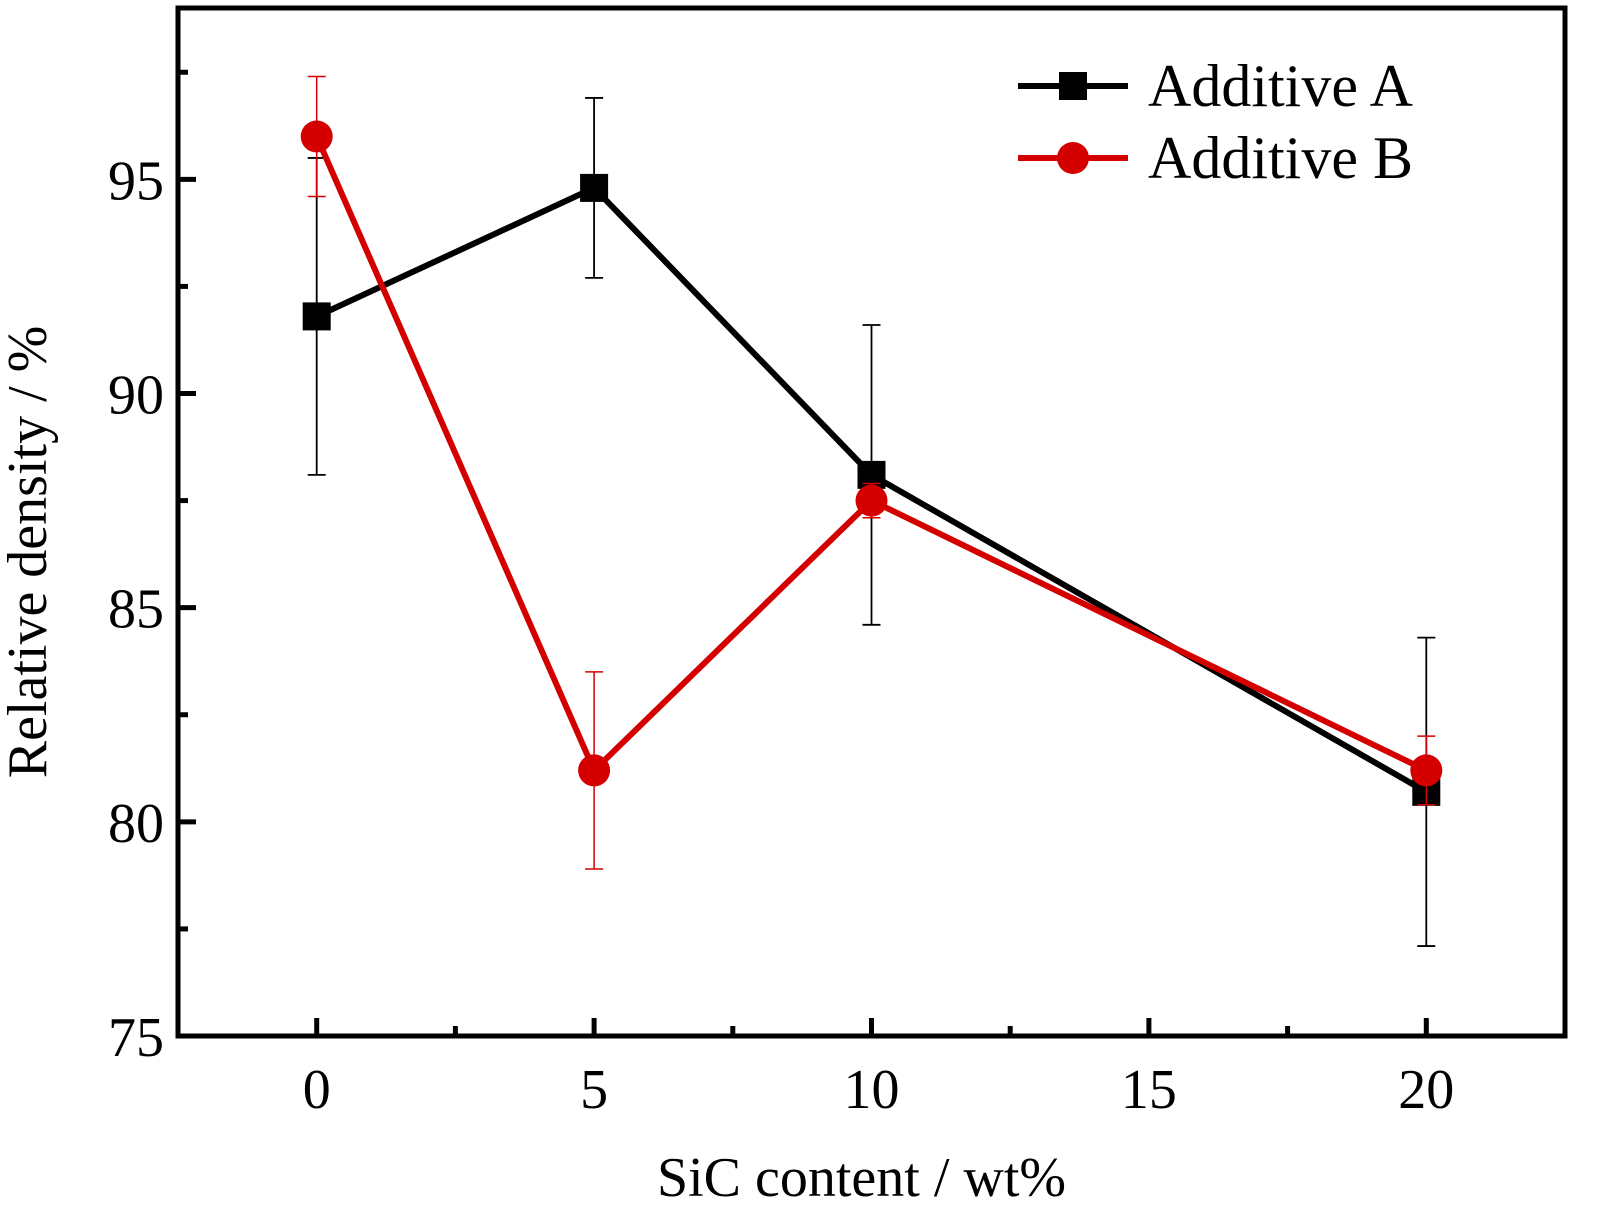  I want to click on y-tick-label: 85, so click(136, 610).